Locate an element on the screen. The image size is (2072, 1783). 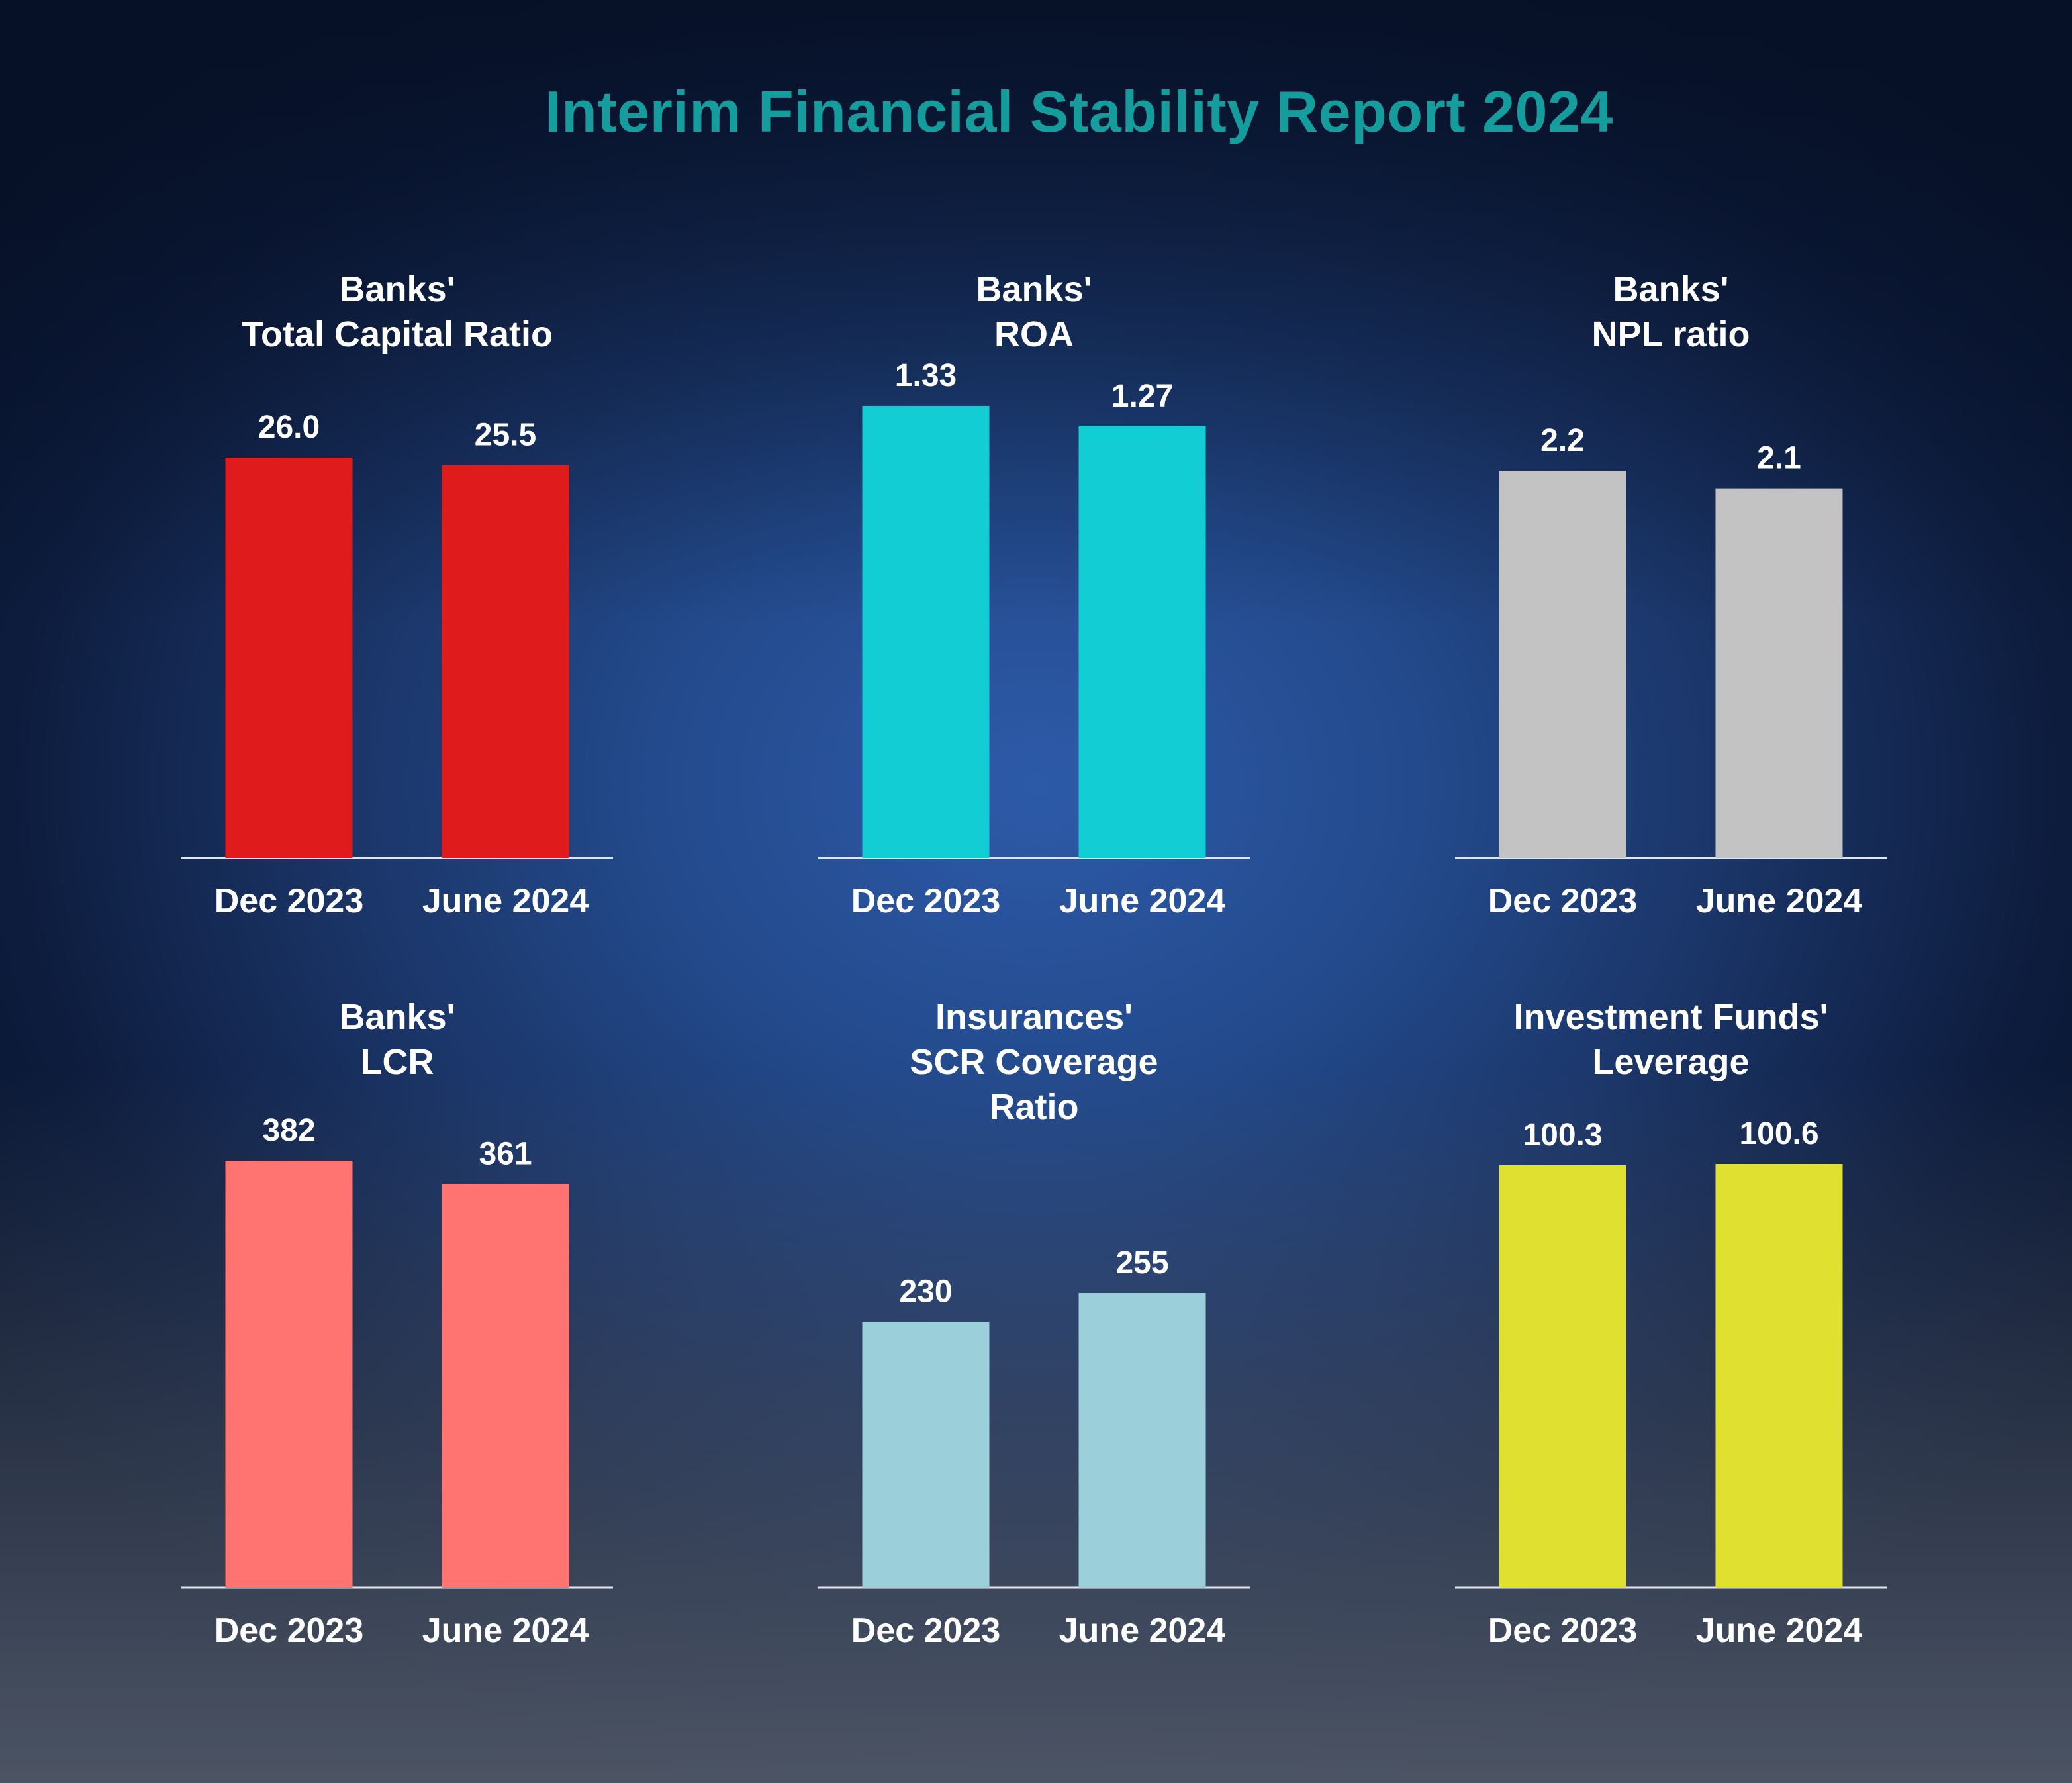
chart-title-line: ROA is located at coordinates (1034, 334).